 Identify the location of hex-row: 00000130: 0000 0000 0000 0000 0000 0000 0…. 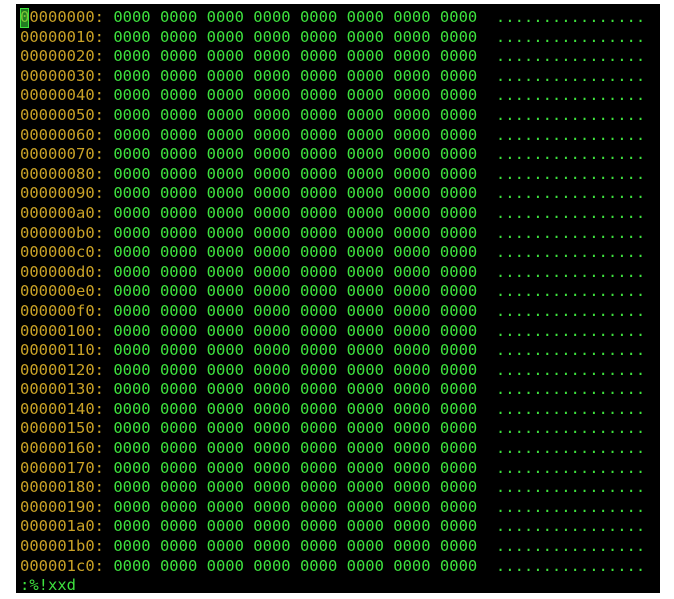
(338, 390).